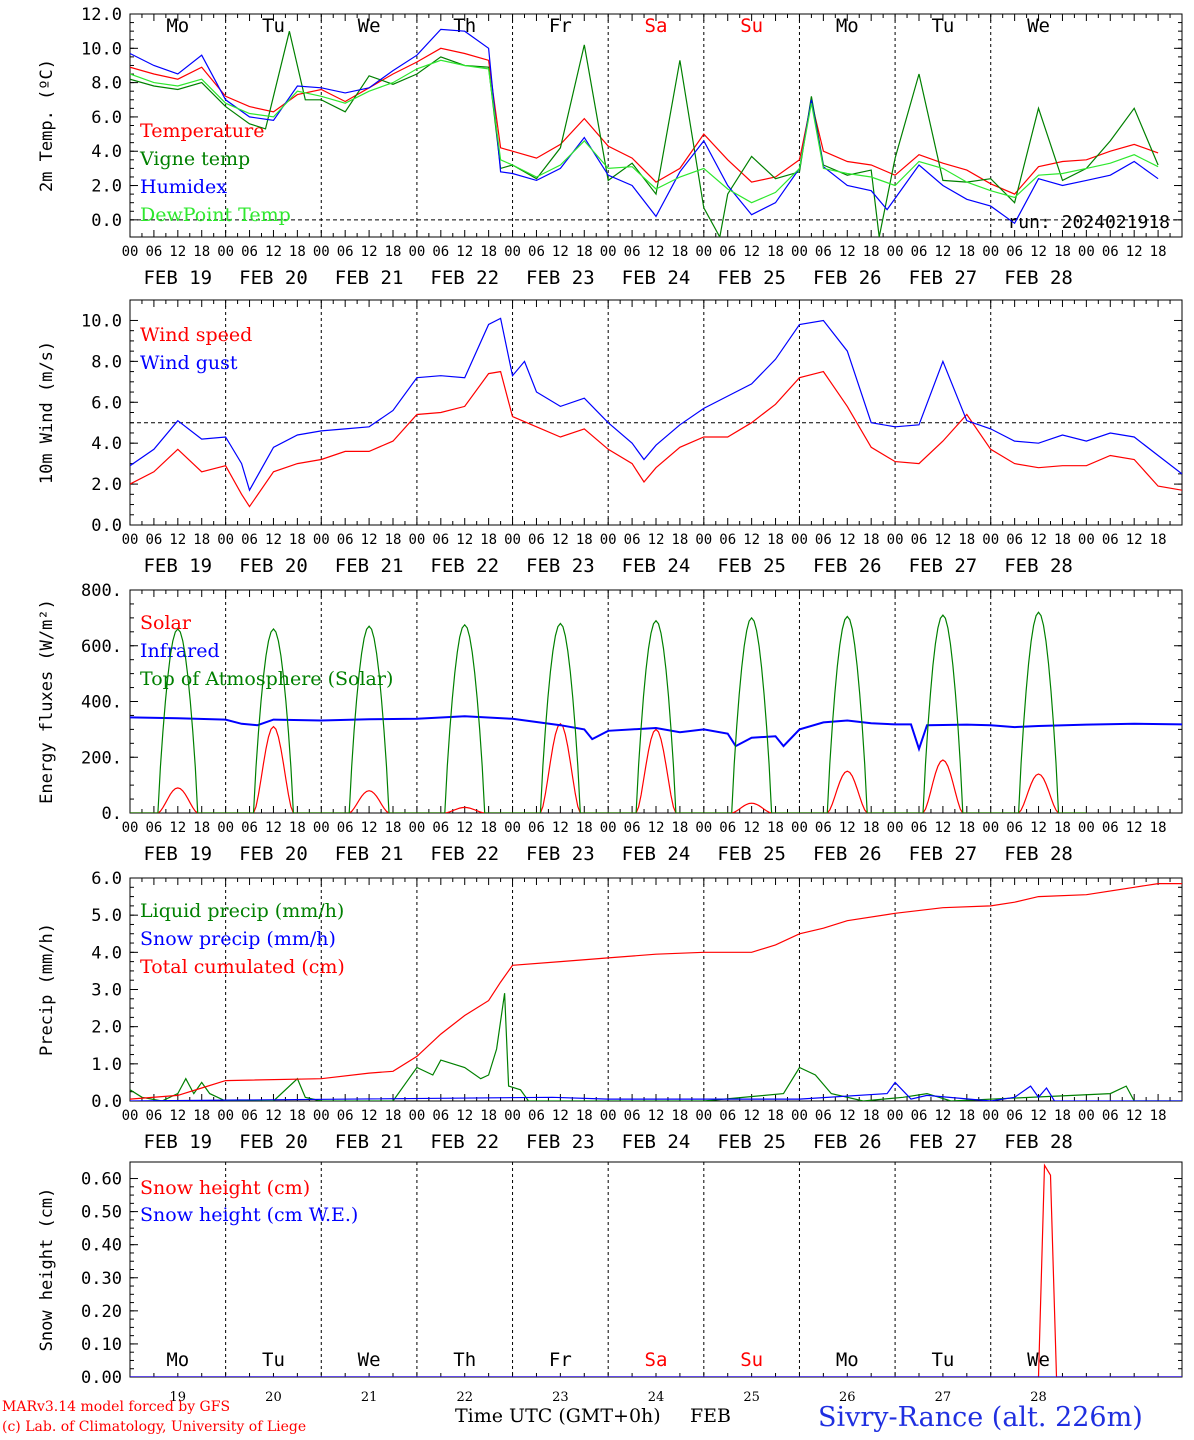 The width and height of the screenshot is (1194, 1440). I want to click on y-tick-label: 4.0, so click(106, 444).